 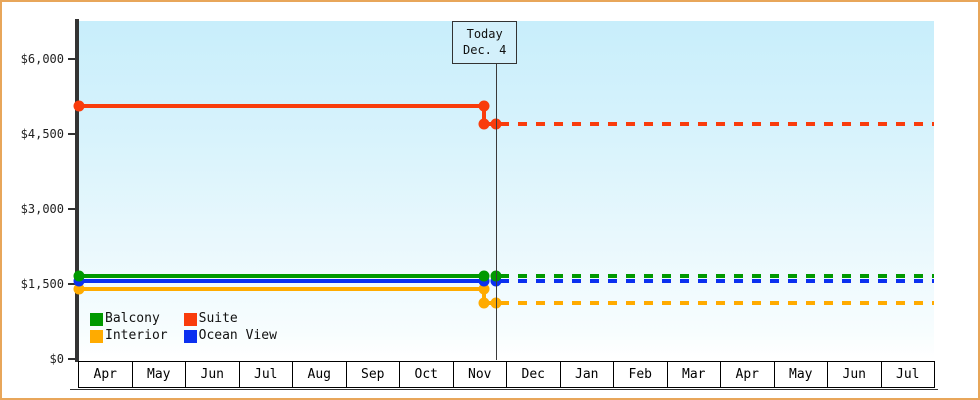 What do you see at coordinates (79, 276) in the screenshot?
I see `series-start-marker-balcony` at bounding box center [79, 276].